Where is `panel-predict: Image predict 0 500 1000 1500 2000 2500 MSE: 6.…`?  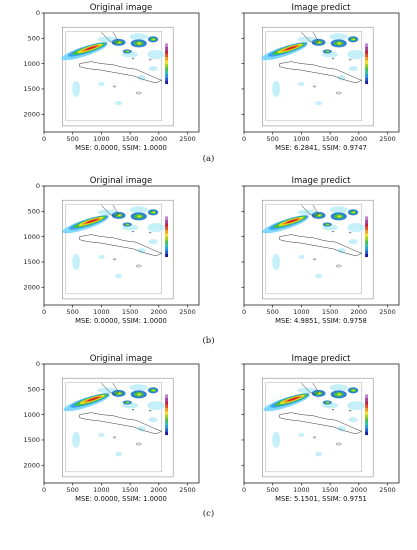
panel-predict: Image predict 0 500 1000 1500 2000 2500 MSE: 6.… is located at coordinates (315, 79).